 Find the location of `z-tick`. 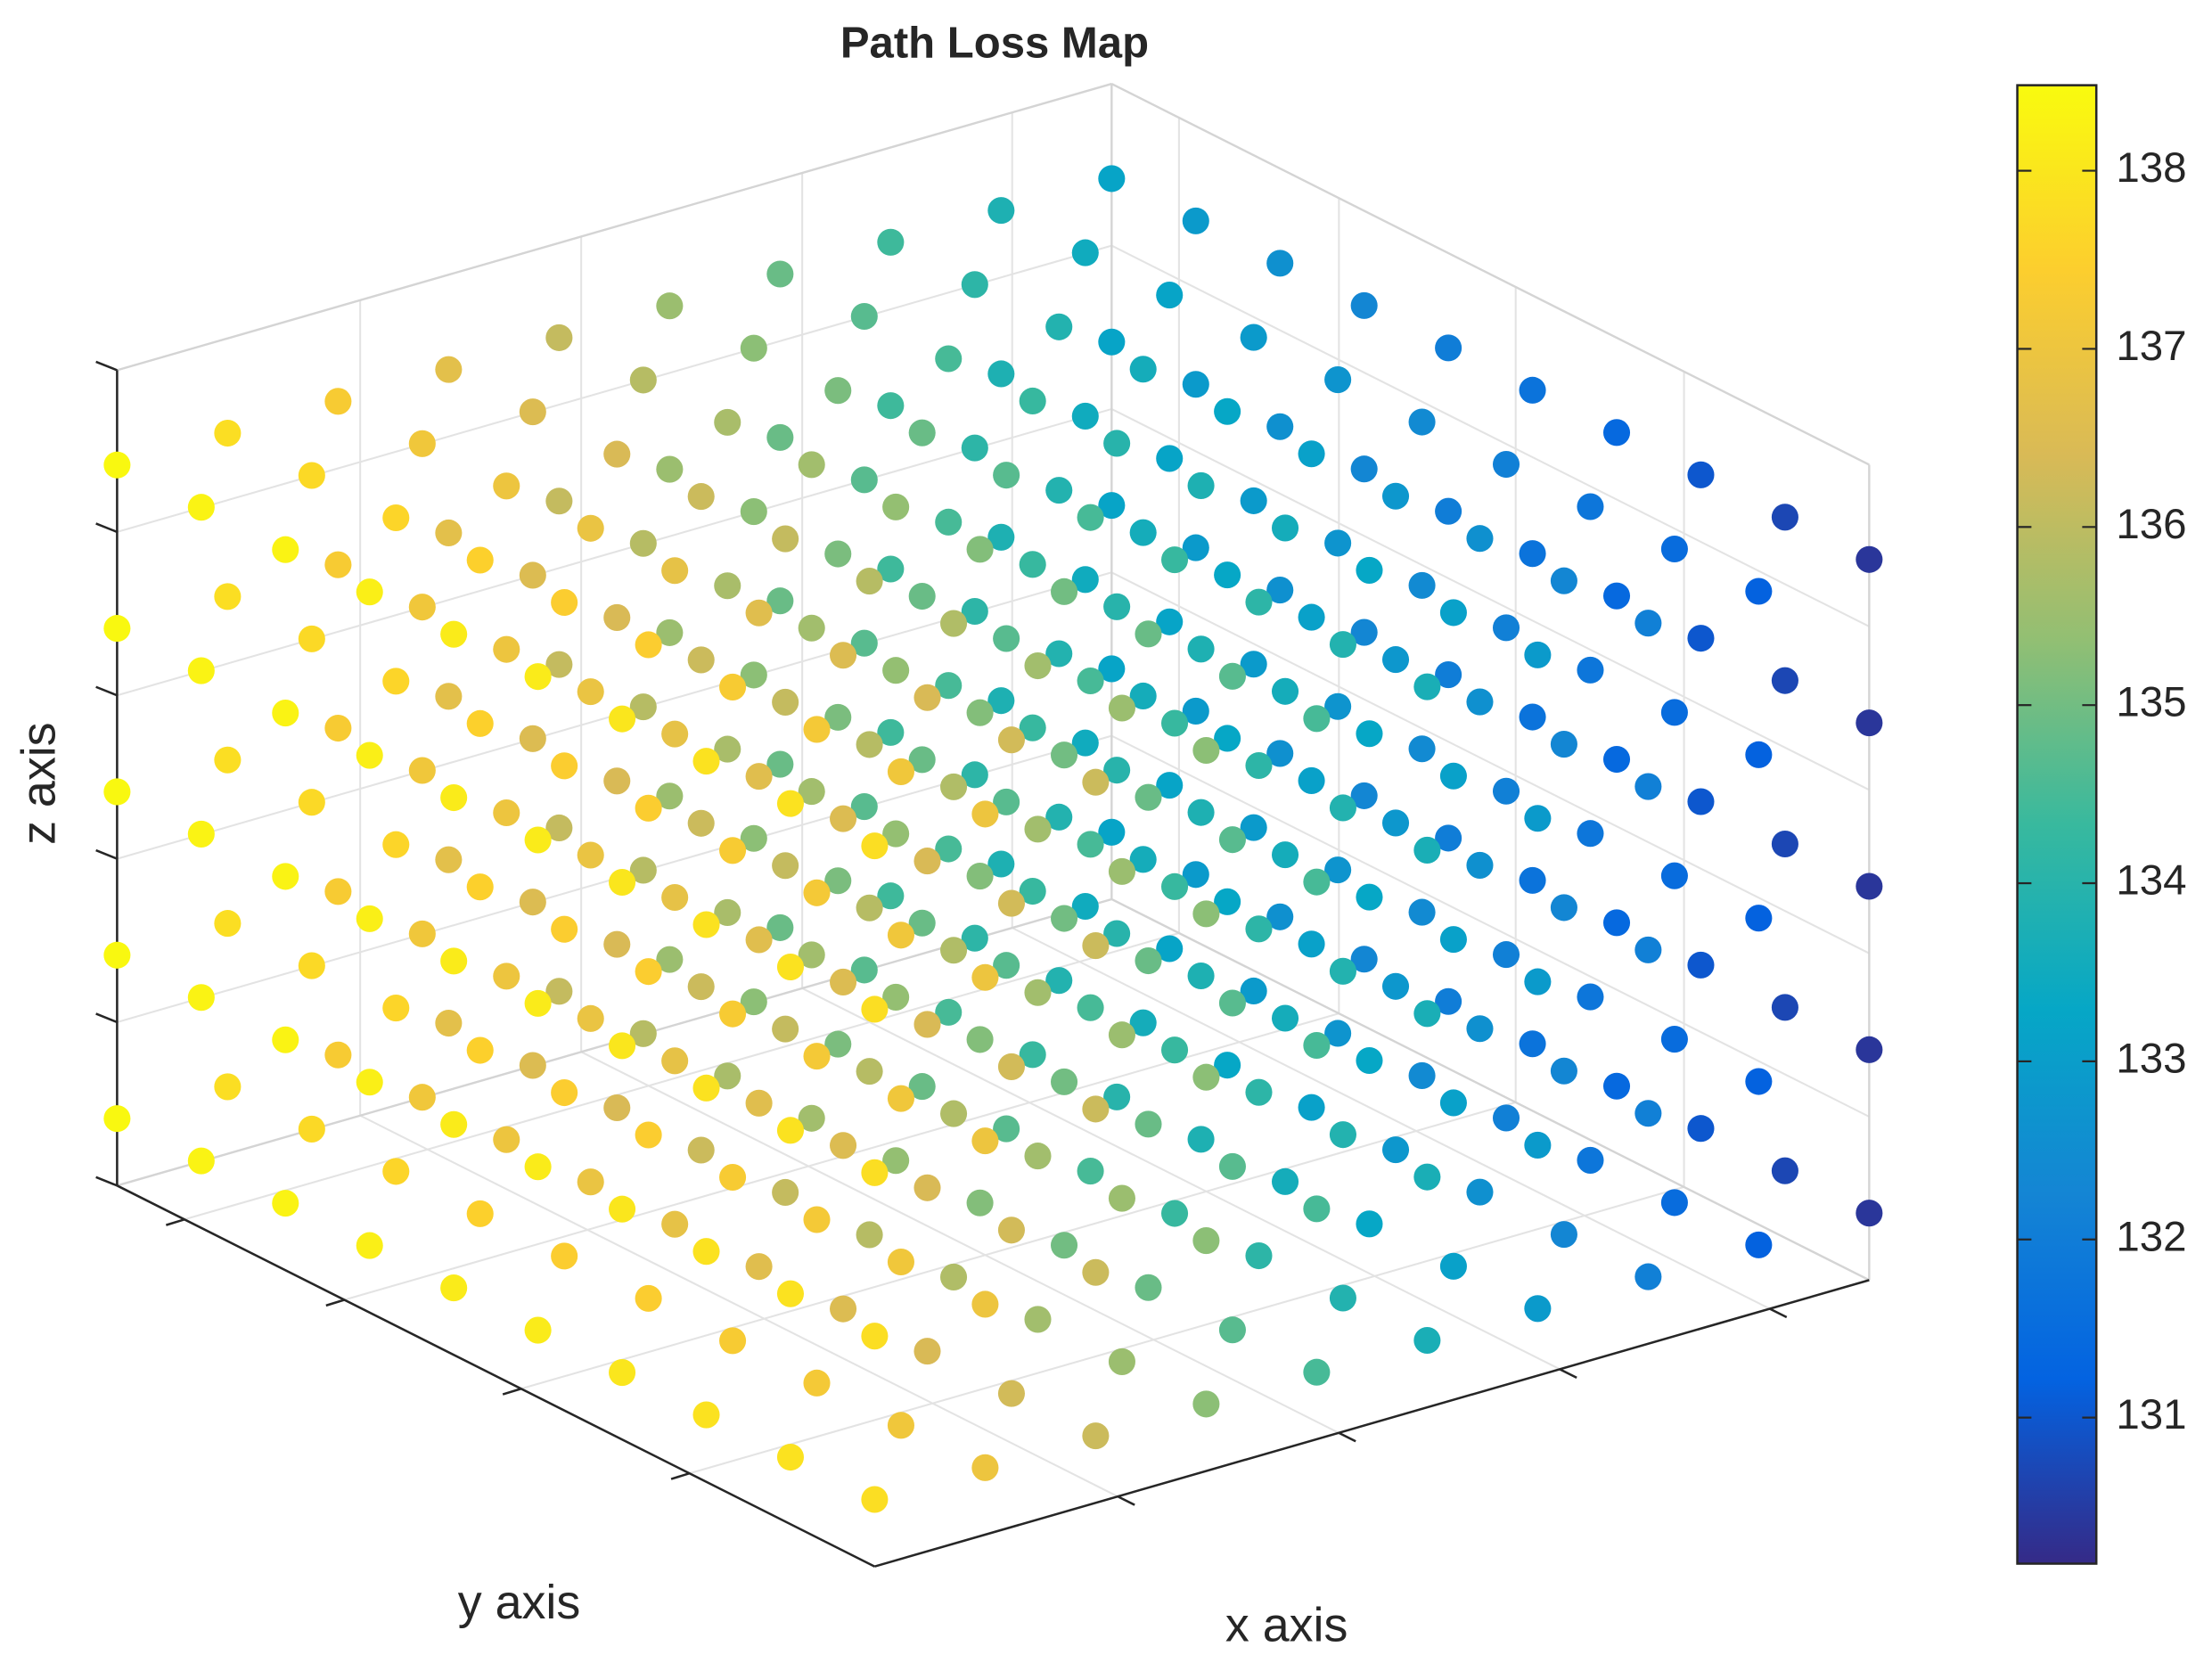

z-tick is located at coordinates (106, 366).